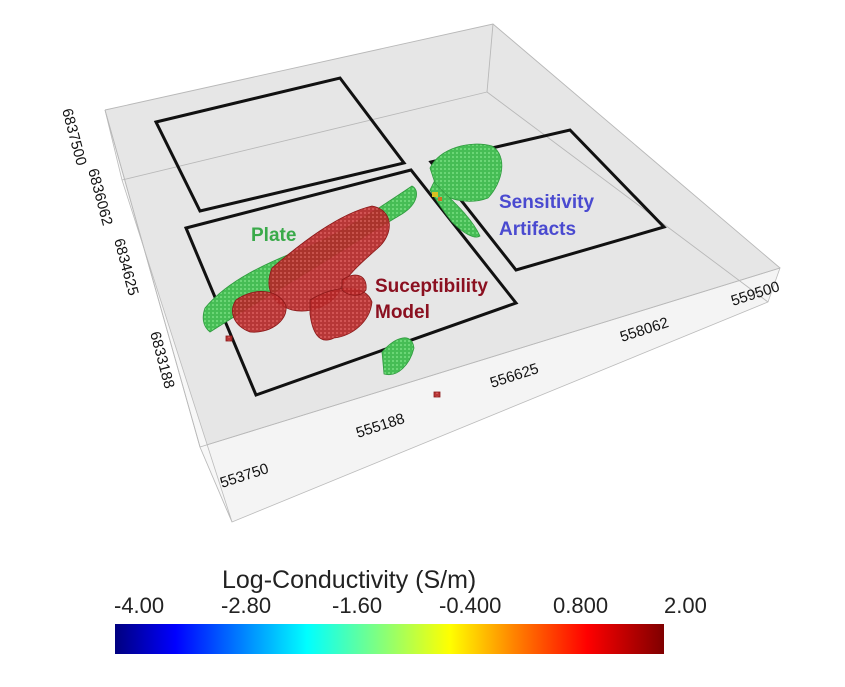 This screenshot has height=687, width=845. What do you see at coordinates (349, 580) in the screenshot?
I see `colorbar-title: Log-Conductivity (S/m)` at bounding box center [349, 580].